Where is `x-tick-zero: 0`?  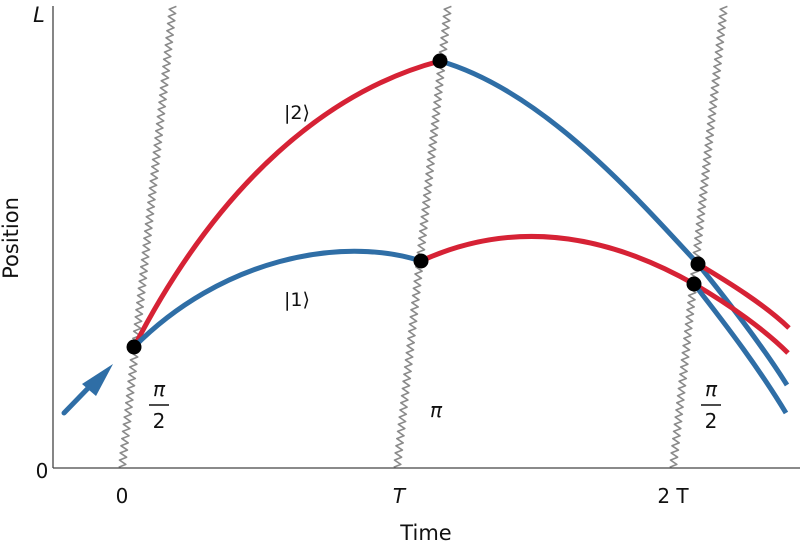 x-tick-zero: 0 is located at coordinates (122, 496).